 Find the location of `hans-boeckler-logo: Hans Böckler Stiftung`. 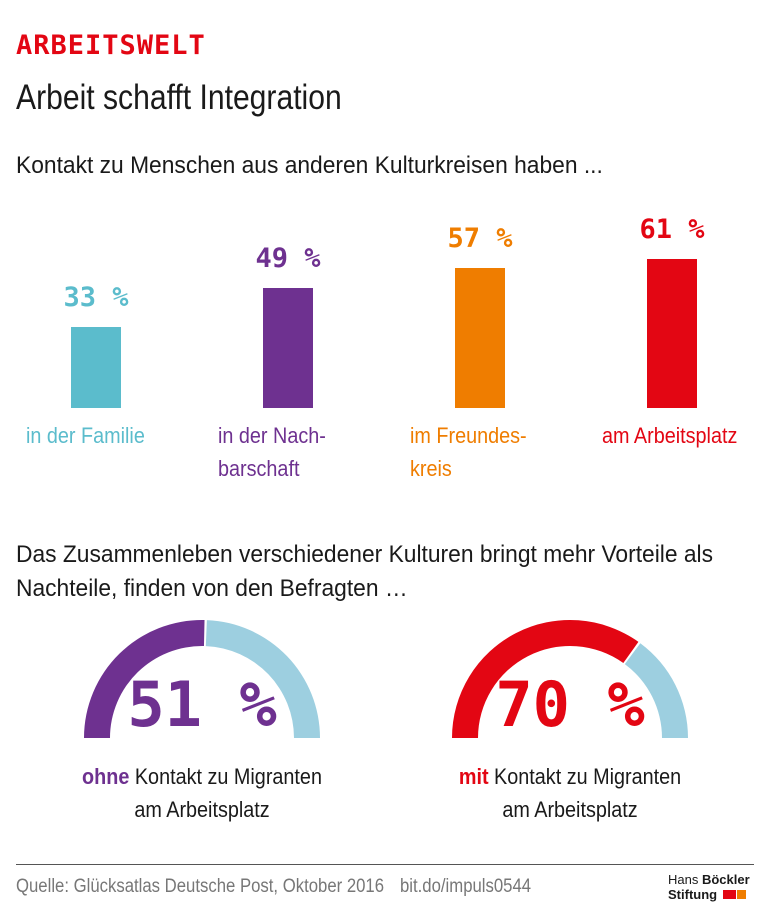

hans-boeckler-logo: Hans Böckler Stiftung is located at coordinates (709, 887).